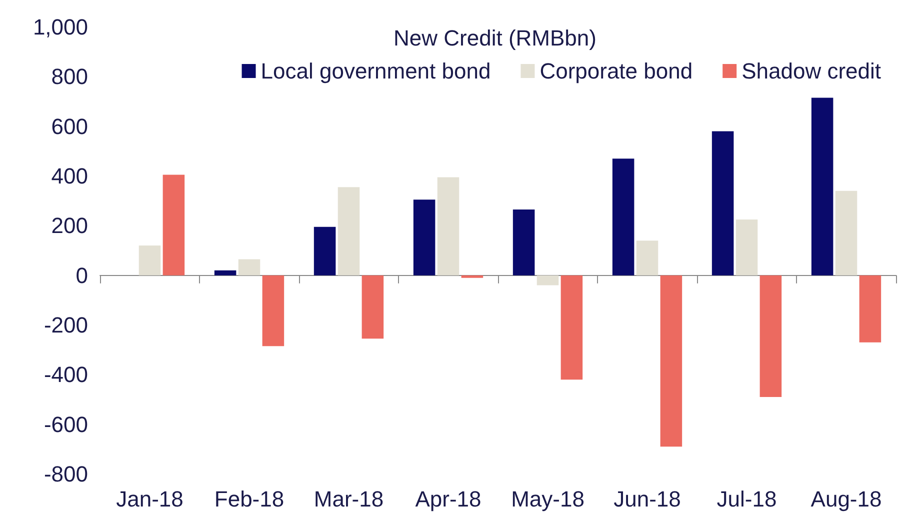 The width and height of the screenshot is (906, 521). What do you see at coordinates (69, 225) in the screenshot?
I see `y-tick-label: 200` at bounding box center [69, 225].